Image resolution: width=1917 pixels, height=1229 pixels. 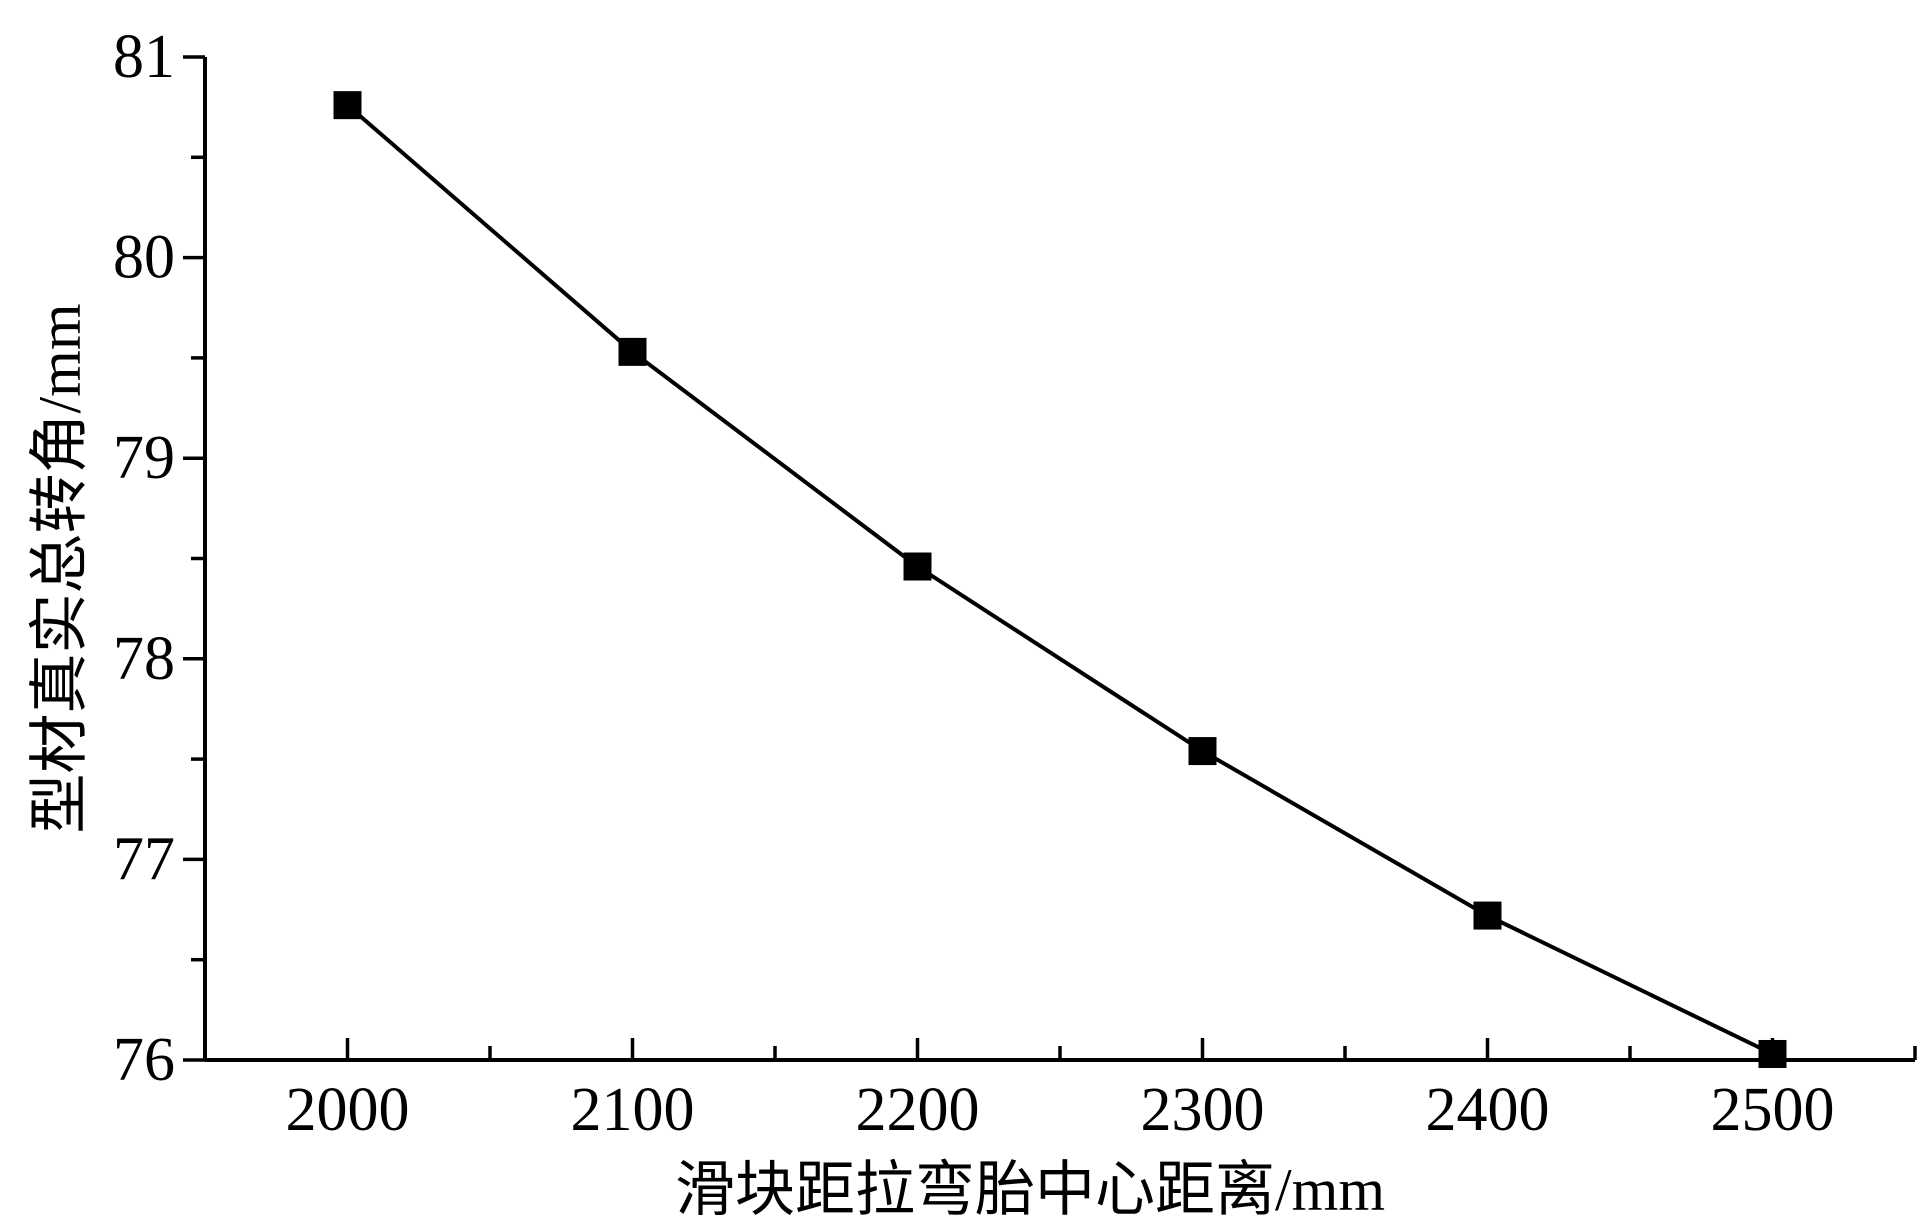 What do you see at coordinates (348, 1110) in the screenshot?
I see `x-tick-label: 2000` at bounding box center [348, 1110].